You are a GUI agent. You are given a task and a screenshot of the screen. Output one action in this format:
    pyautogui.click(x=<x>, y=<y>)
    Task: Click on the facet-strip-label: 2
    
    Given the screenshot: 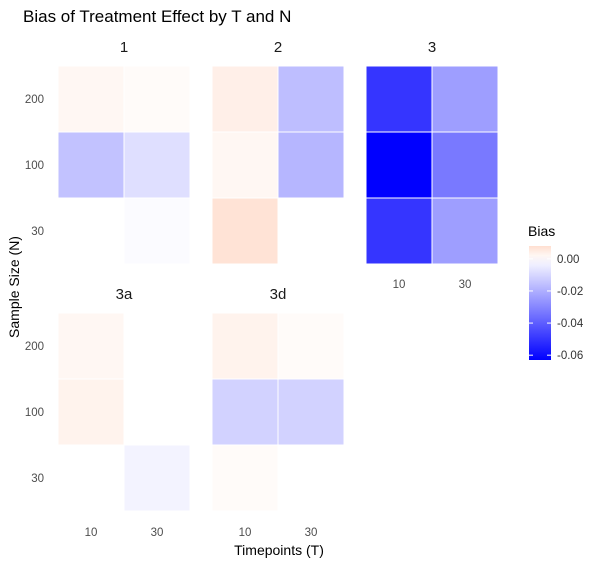 What is the action you would take?
    pyautogui.click(x=278, y=47)
    